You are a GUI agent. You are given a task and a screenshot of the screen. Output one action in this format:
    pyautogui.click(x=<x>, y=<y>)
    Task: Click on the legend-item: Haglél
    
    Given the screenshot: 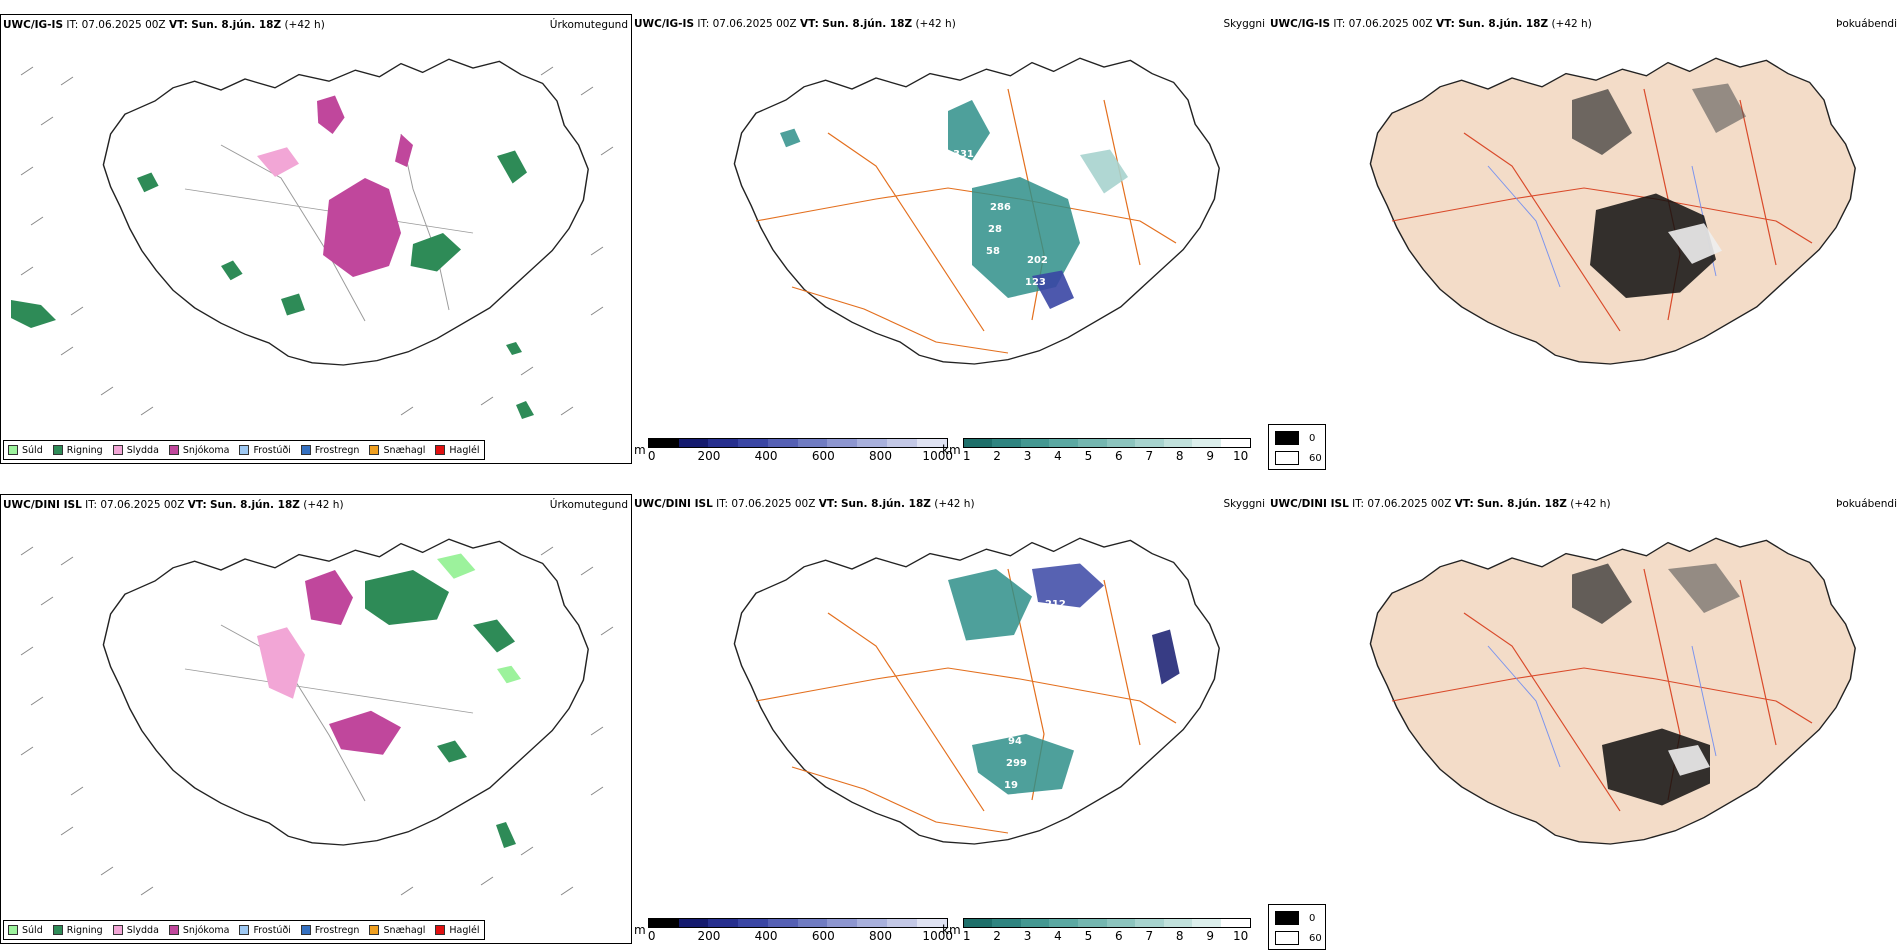 What is the action you would take?
    pyautogui.click(x=457, y=930)
    